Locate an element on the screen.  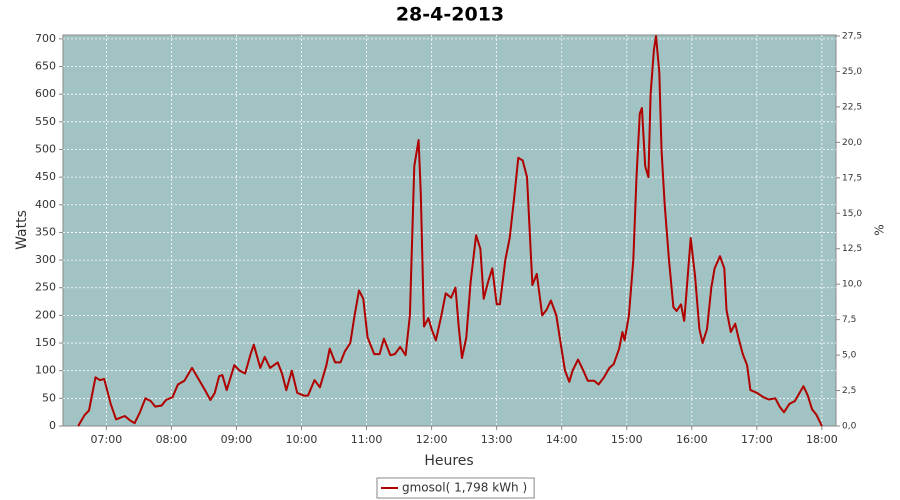
y2-tick-label: 20,0 is located at coordinates (852, 143).